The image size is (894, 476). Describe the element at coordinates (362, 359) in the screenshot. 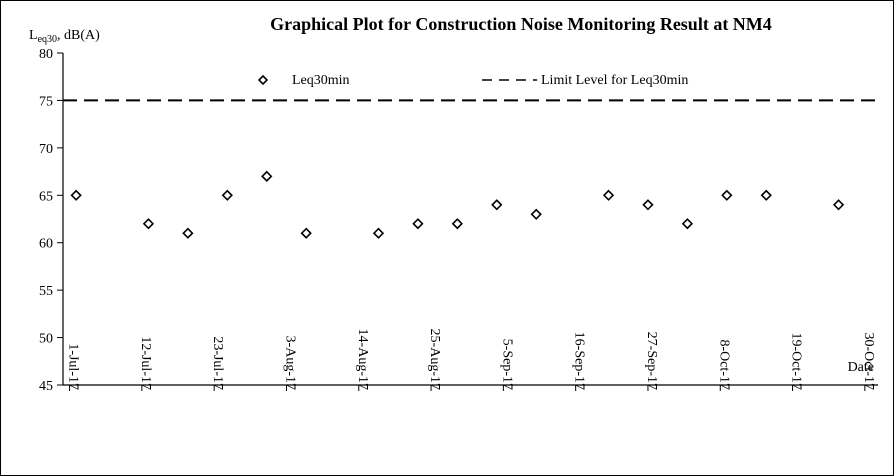

I see `x-tick-label: 14-Aug-17` at that location.